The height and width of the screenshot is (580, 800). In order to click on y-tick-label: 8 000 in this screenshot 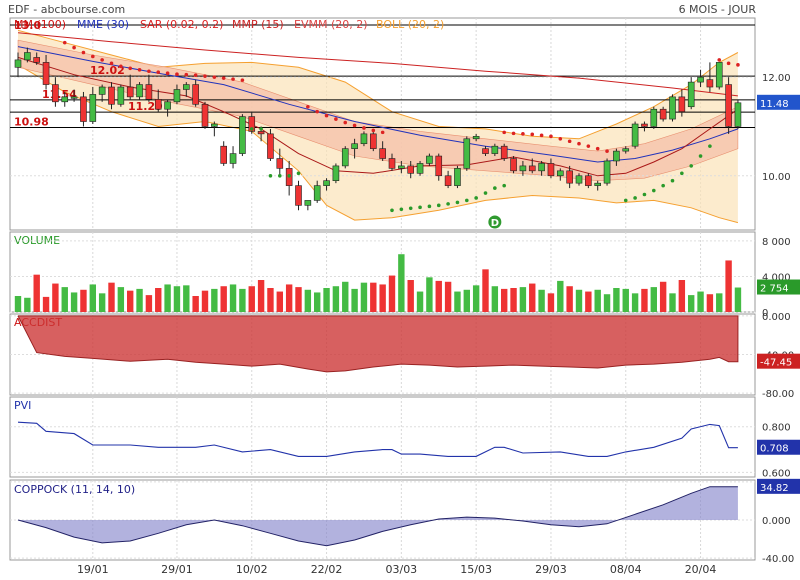, I will do `click(776, 242)`.